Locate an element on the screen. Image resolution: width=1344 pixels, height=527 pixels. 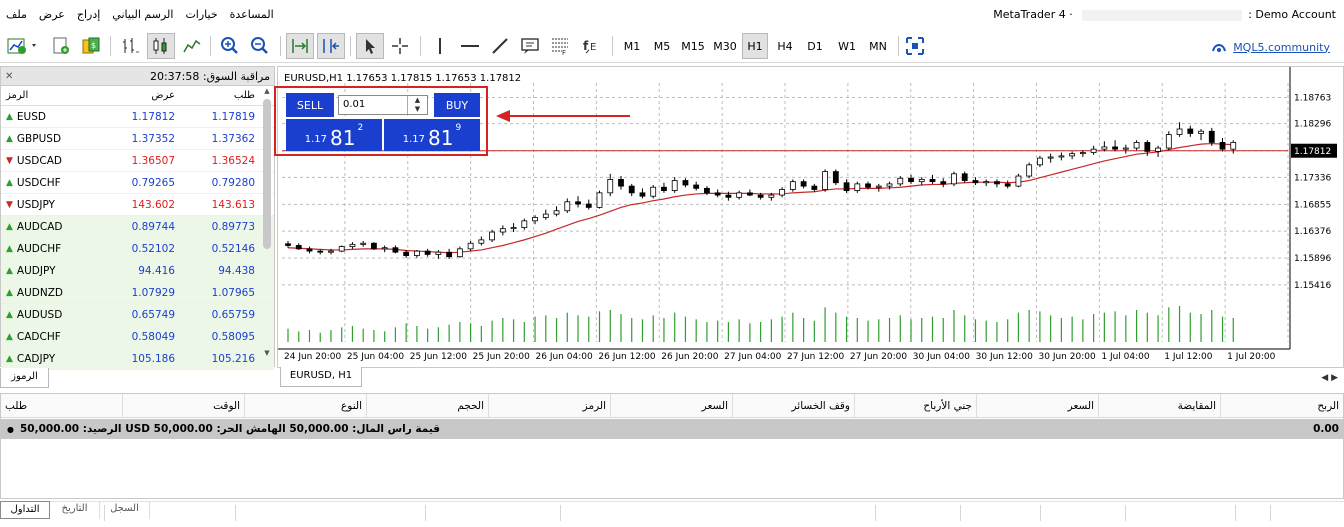
col-price-open: السعر is located at coordinates (672, 405).